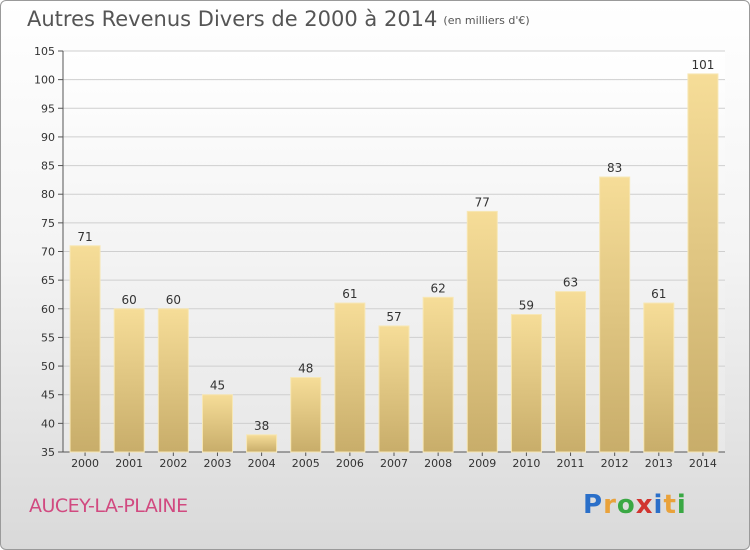 This screenshot has height=550, width=750. I want to click on data-label: 38, so click(261, 426).